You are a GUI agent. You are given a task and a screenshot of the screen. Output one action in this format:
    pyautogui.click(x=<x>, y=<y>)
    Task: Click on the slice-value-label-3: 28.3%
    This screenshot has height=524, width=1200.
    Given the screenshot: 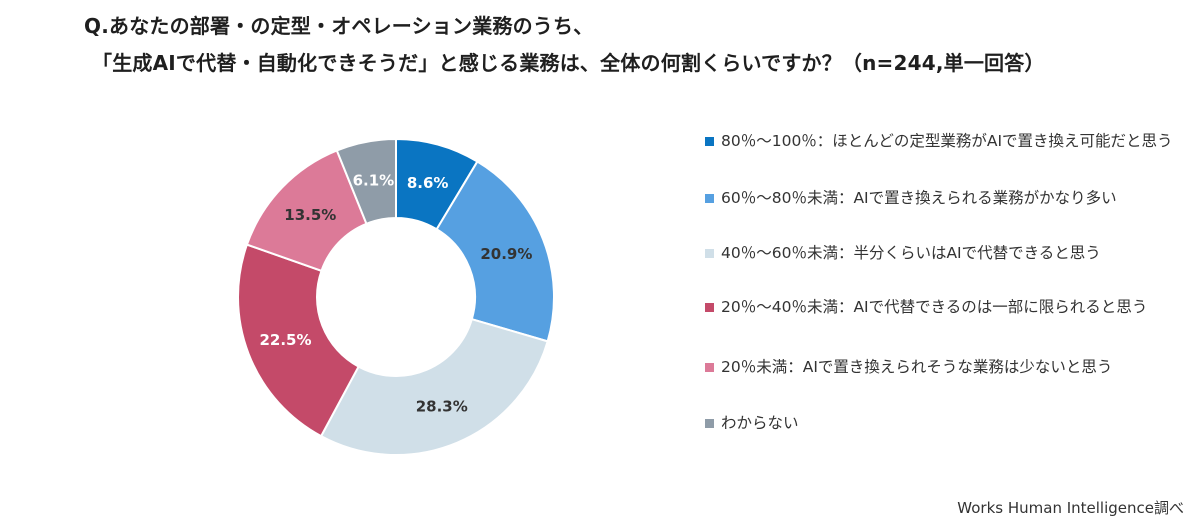 What is the action you would take?
    pyautogui.click(x=442, y=406)
    